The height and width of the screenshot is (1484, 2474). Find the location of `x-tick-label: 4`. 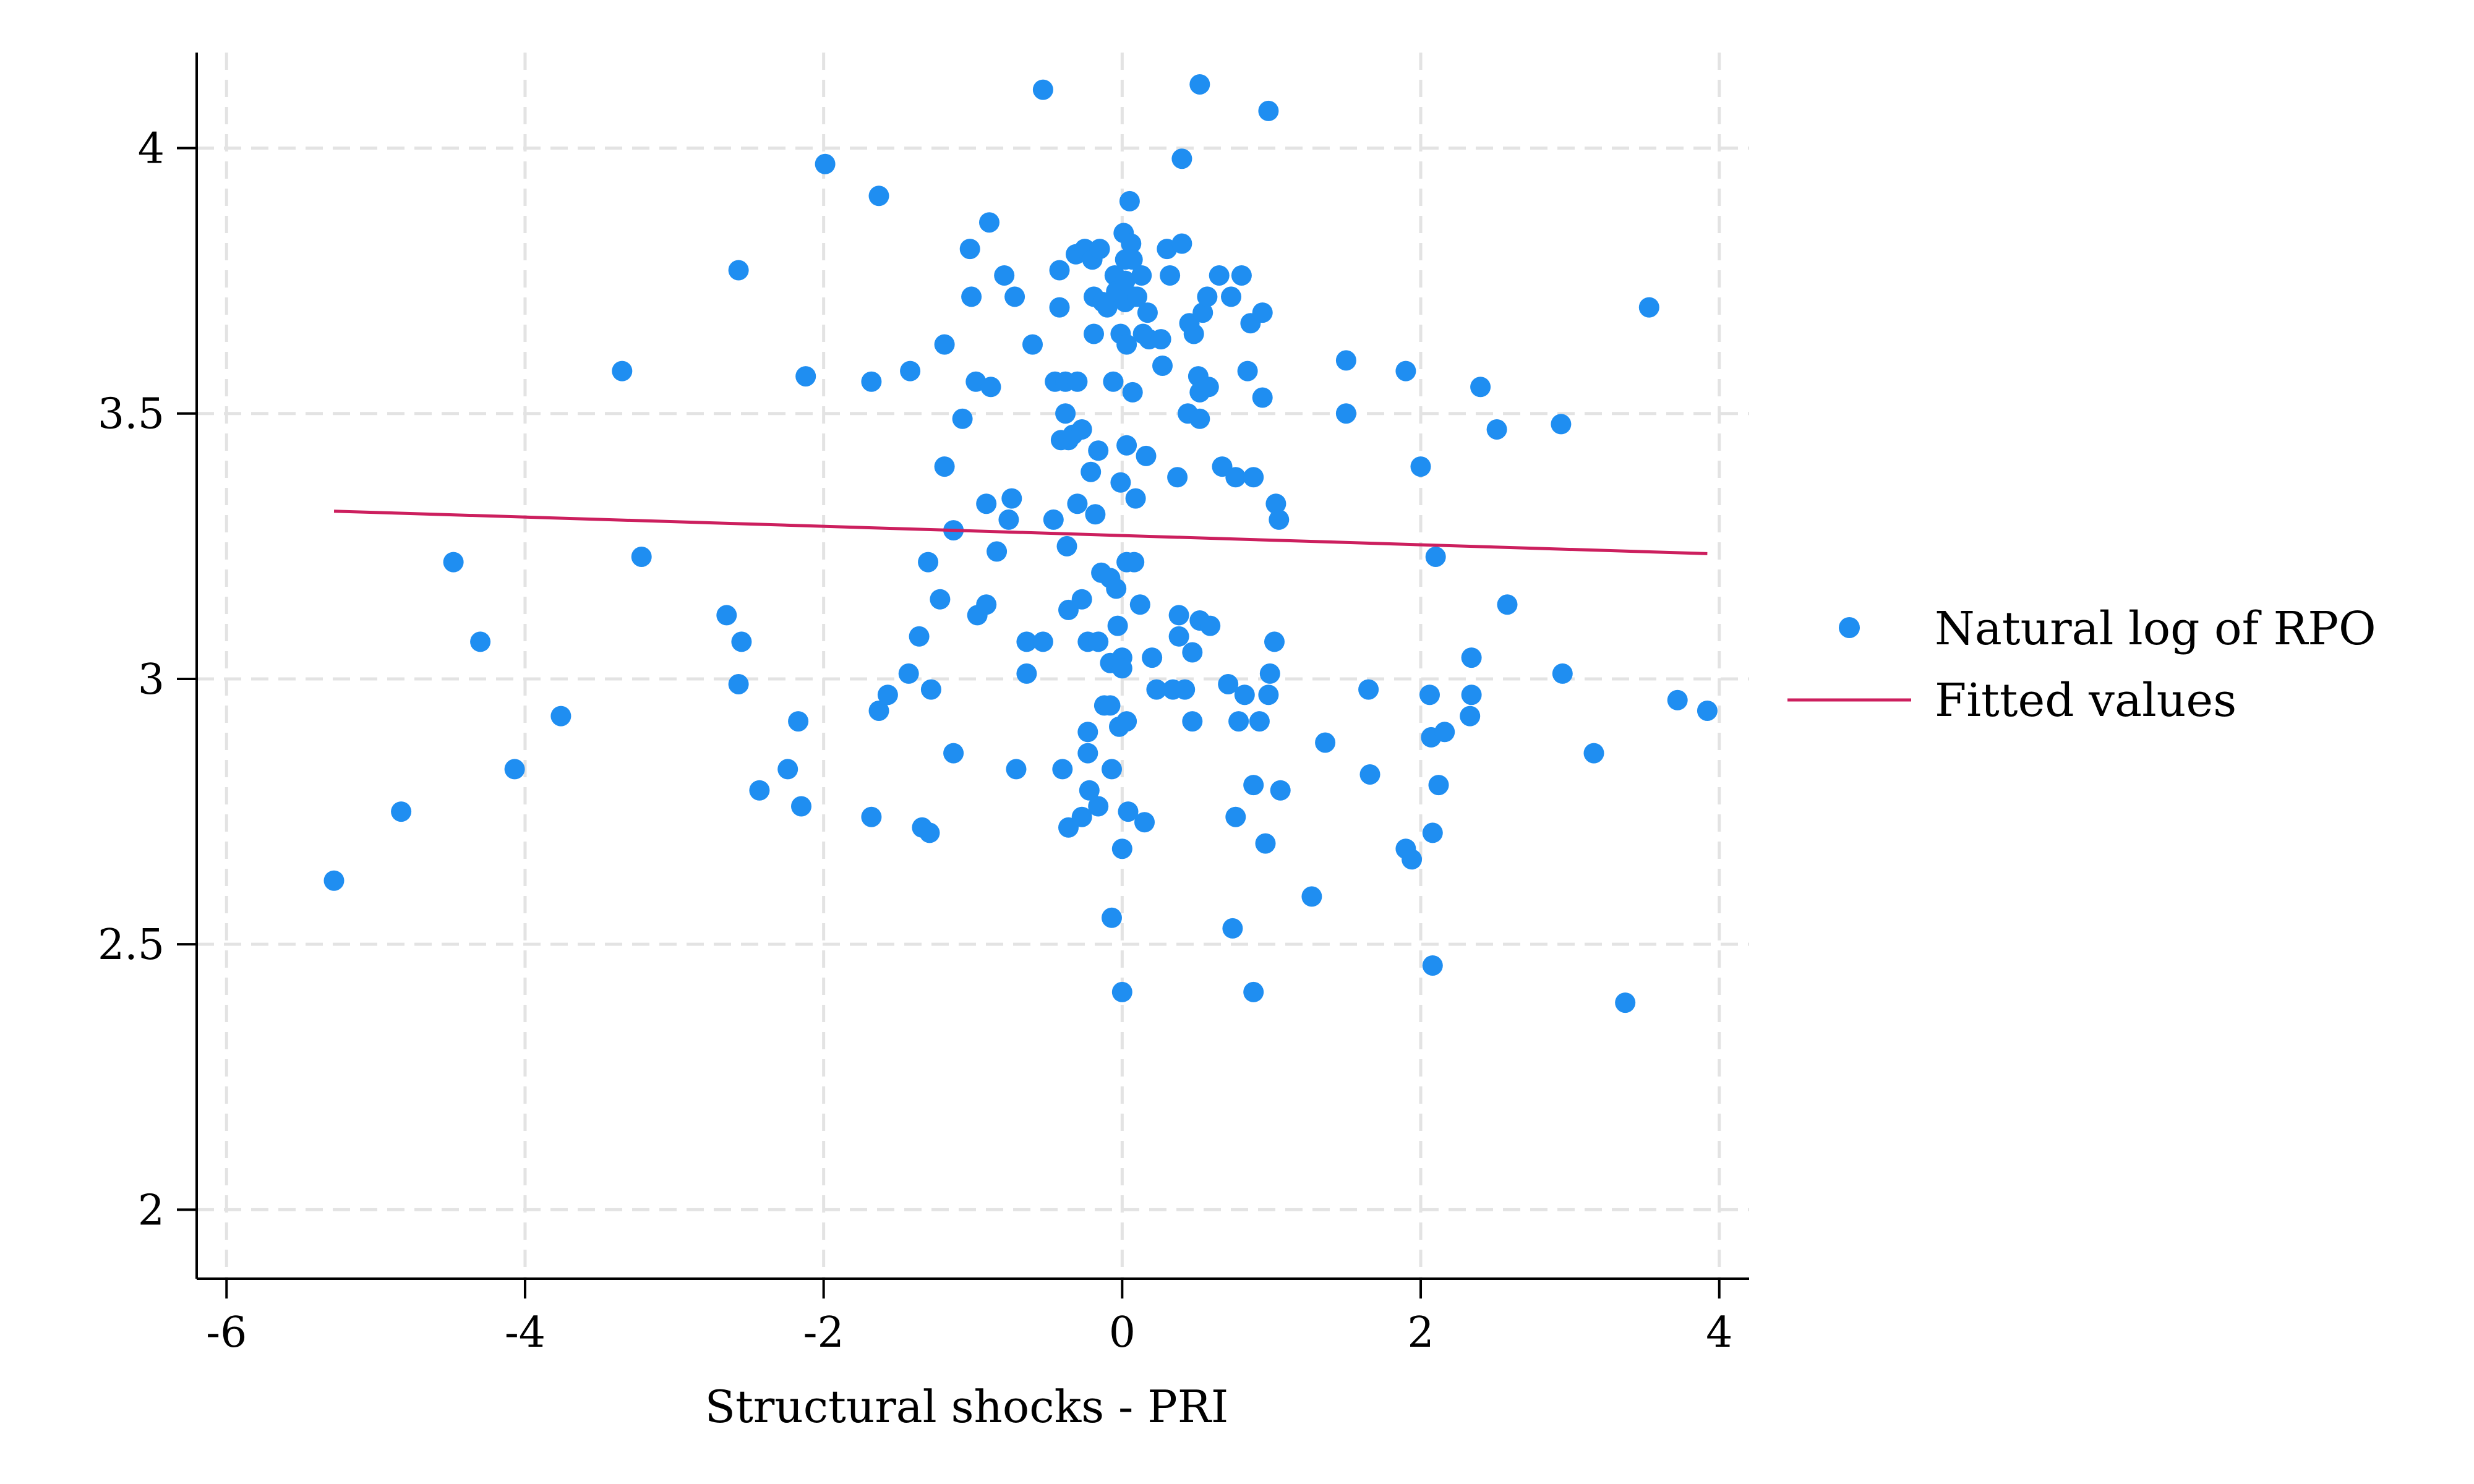

x-tick-label: 4 is located at coordinates (1719, 1332).